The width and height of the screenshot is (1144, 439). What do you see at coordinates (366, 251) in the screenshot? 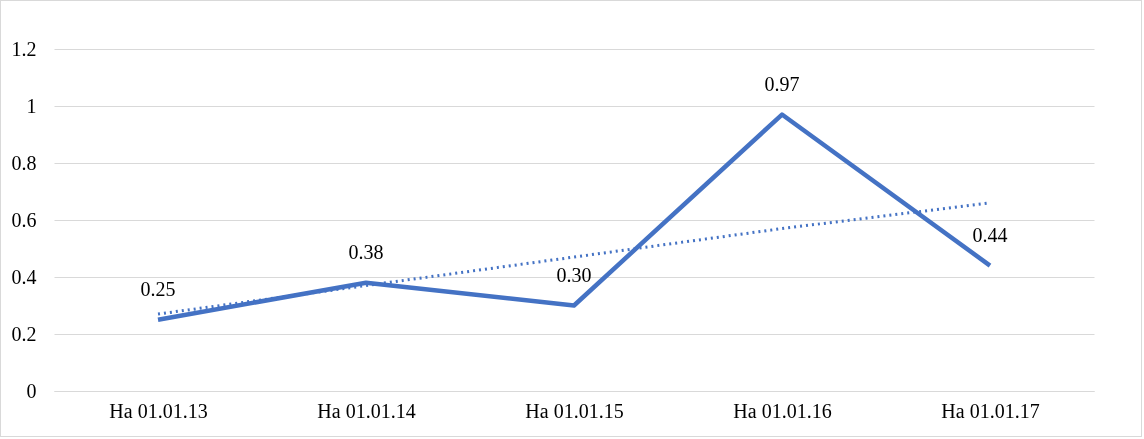
I see `data-label: 0.38` at bounding box center [366, 251].